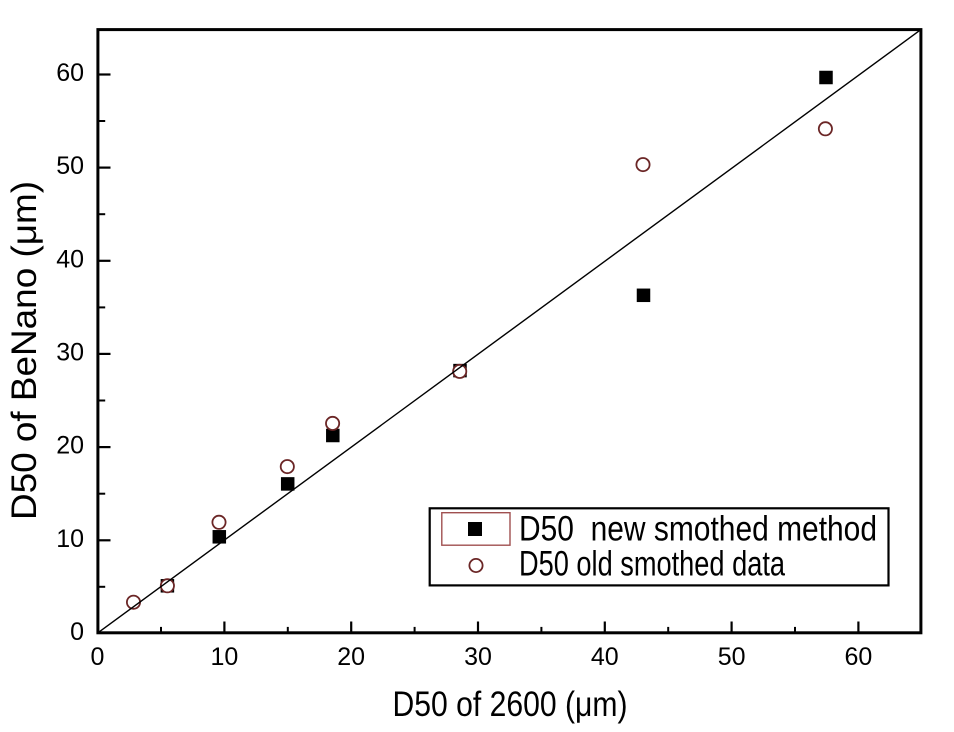 This screenshot has width=954, height=732. What do you see at coordinates (698, 529) in the screenshot?
I see `svg-text: D50 new smothed method` at bounding box center [698, 529].